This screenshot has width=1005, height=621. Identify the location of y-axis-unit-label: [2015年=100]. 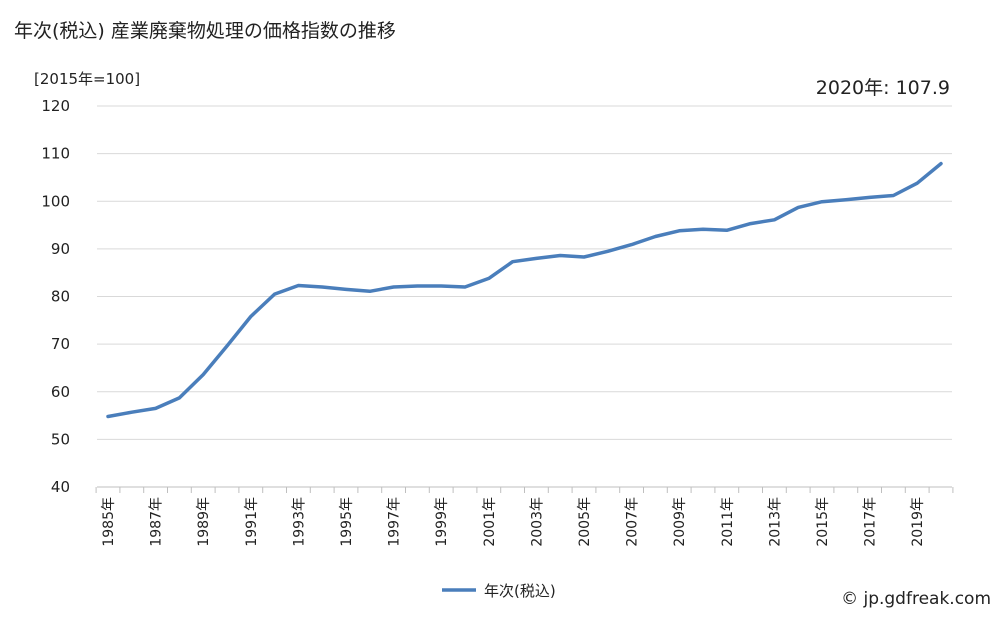
(87, 79).